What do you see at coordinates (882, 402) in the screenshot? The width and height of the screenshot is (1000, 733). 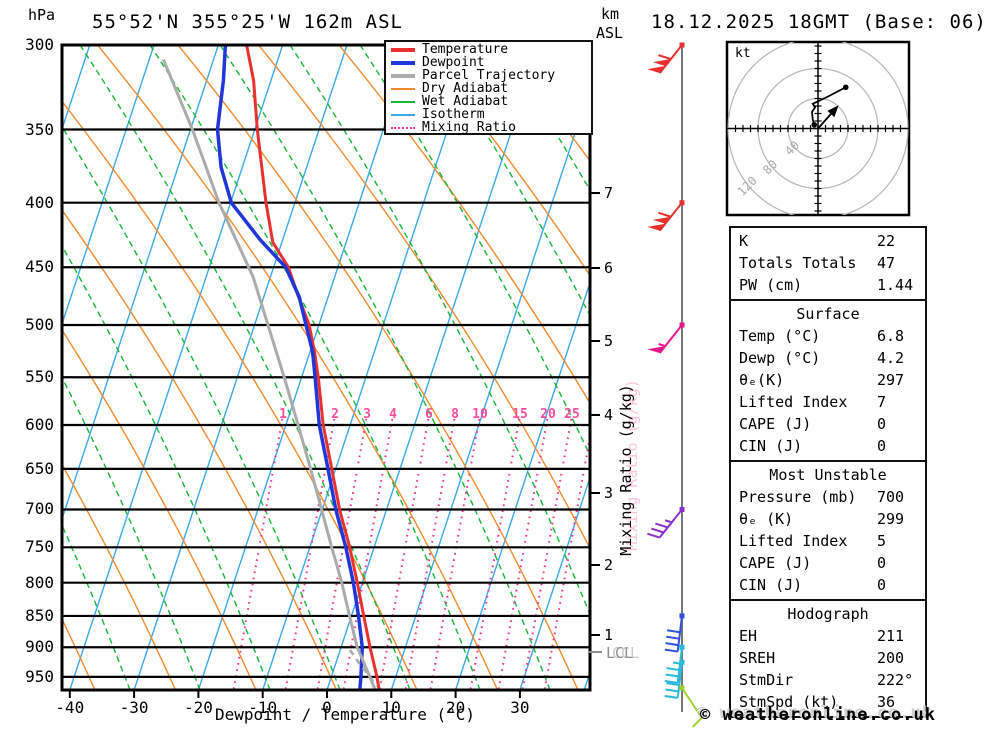 I see `table-row-value: 7` at bounding box center [882, 402].